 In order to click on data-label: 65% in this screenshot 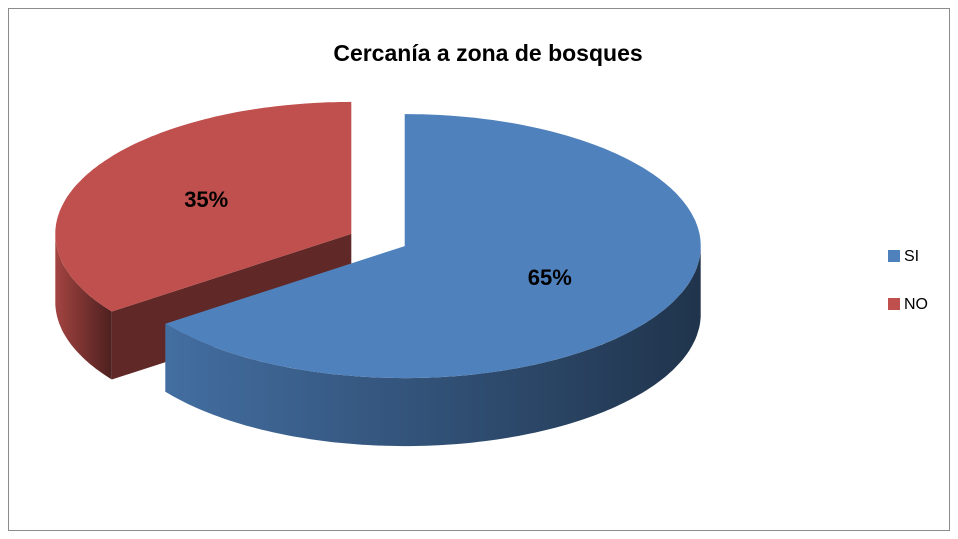, I will do `click(550, 277)`.